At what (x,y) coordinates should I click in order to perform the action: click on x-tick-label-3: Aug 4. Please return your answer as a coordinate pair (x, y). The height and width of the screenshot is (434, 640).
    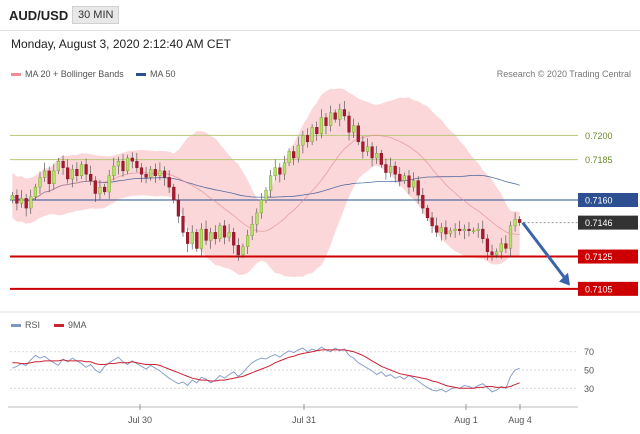
    Looking at the image, I should click on (520, 420).